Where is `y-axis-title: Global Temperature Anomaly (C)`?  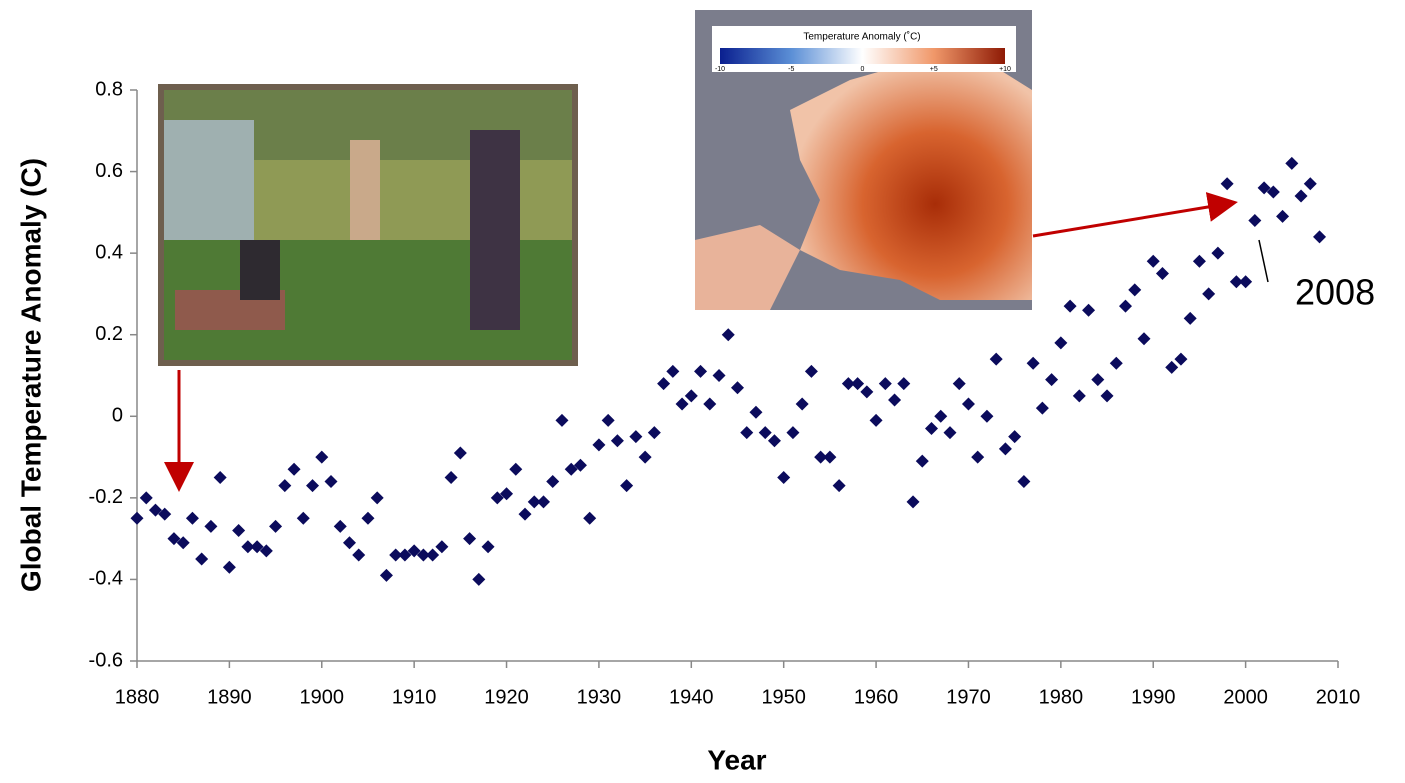 y-axis-title: Global Temperature Anomaly (C) is located at coordinates (30, 375).